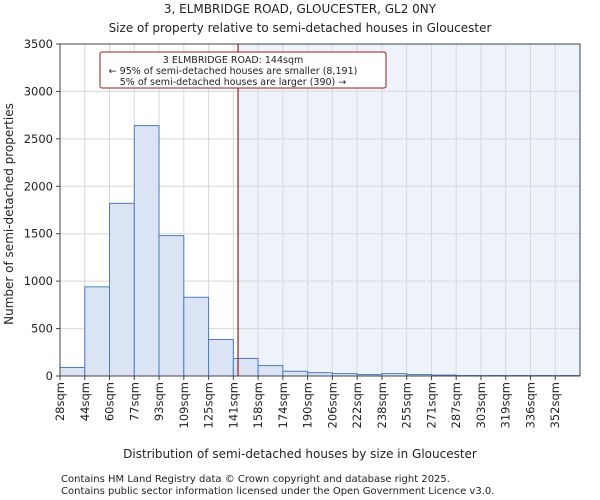 This screenshot has height=500, width=600. I want to click on y-tick-label: 500, so click(42, 329).